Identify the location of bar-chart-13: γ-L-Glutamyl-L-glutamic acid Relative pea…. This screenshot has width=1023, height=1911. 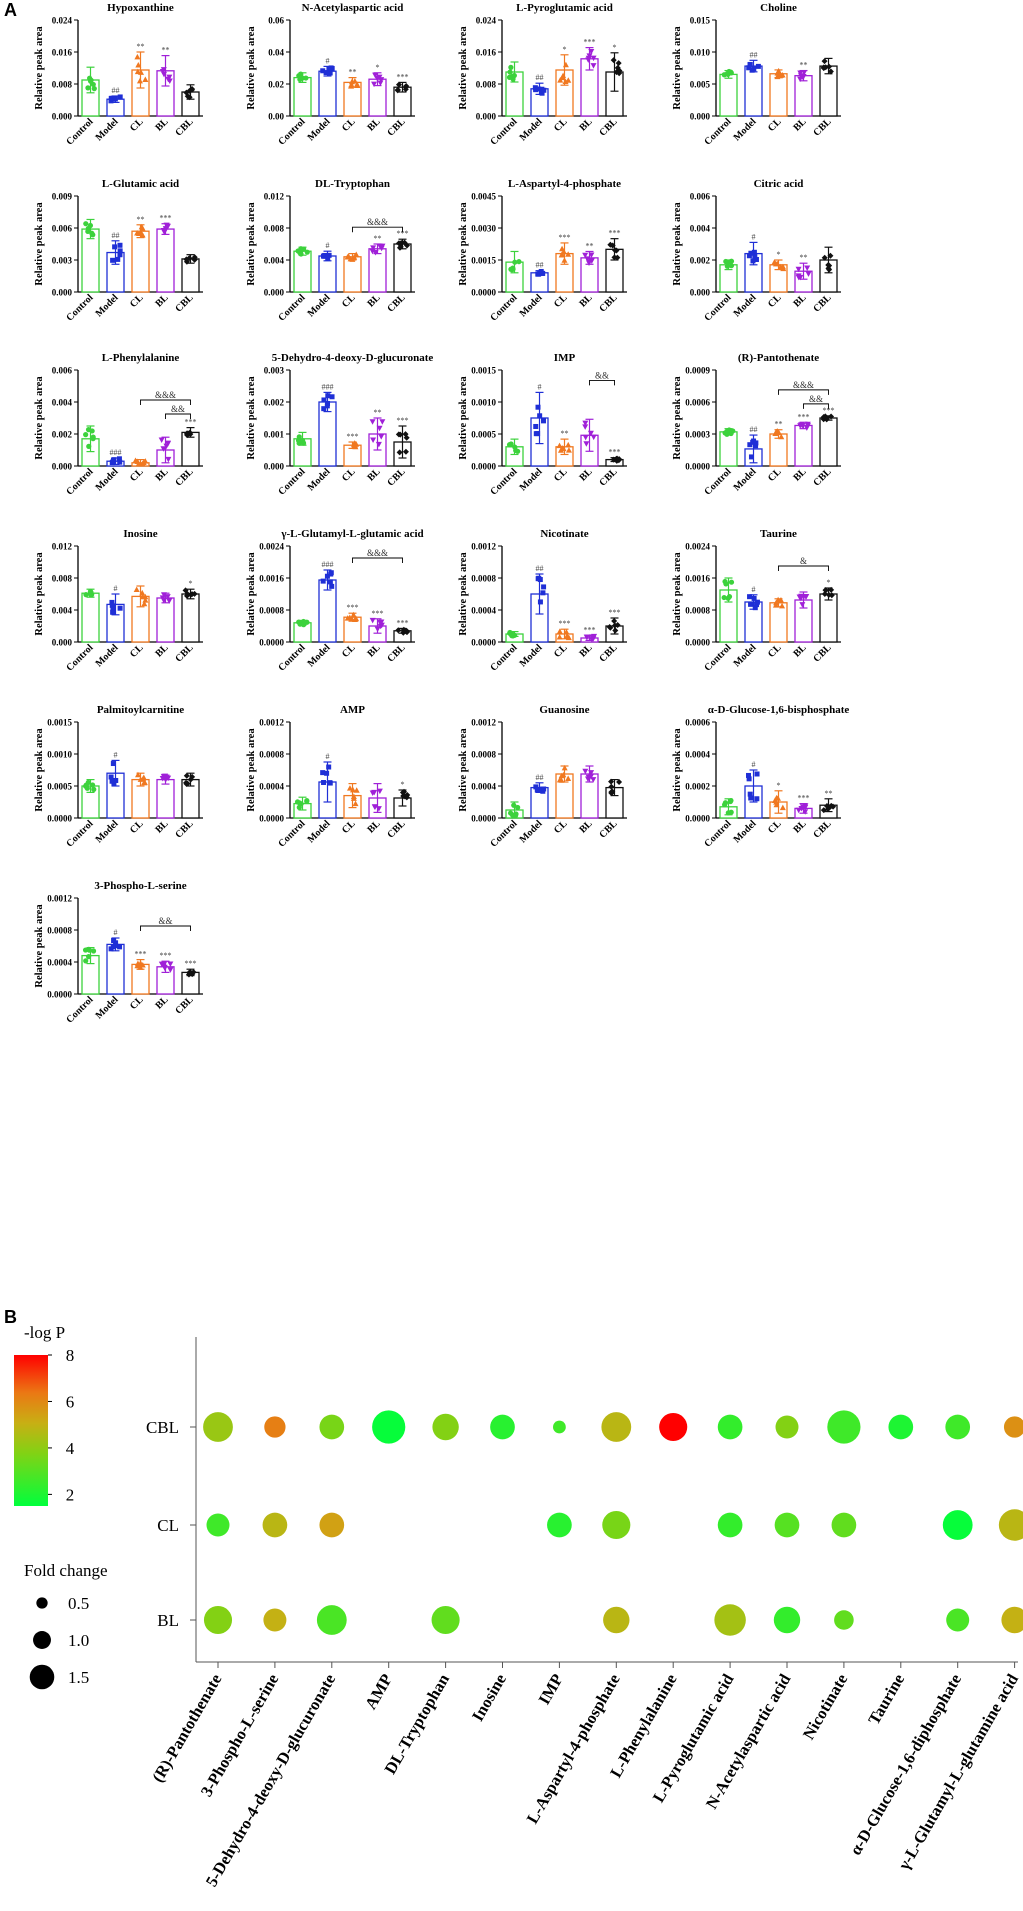
(335, 601).